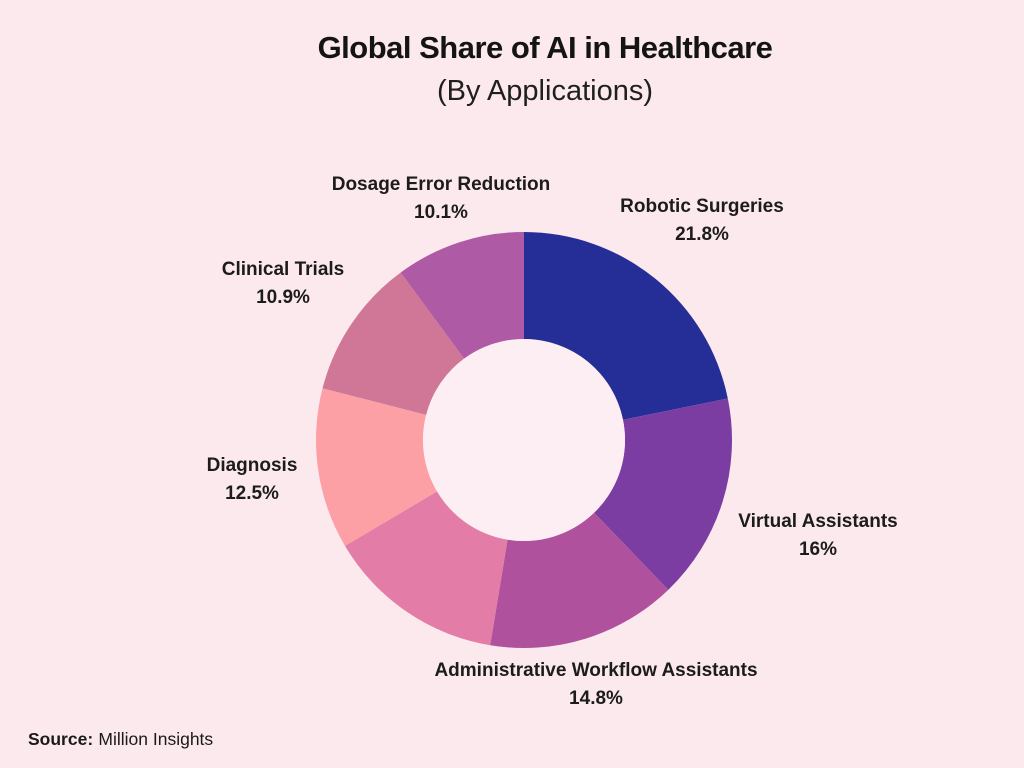 This screenshot has height=768, width=1024. I want to click on source-label: Source:, so click(61, 739).